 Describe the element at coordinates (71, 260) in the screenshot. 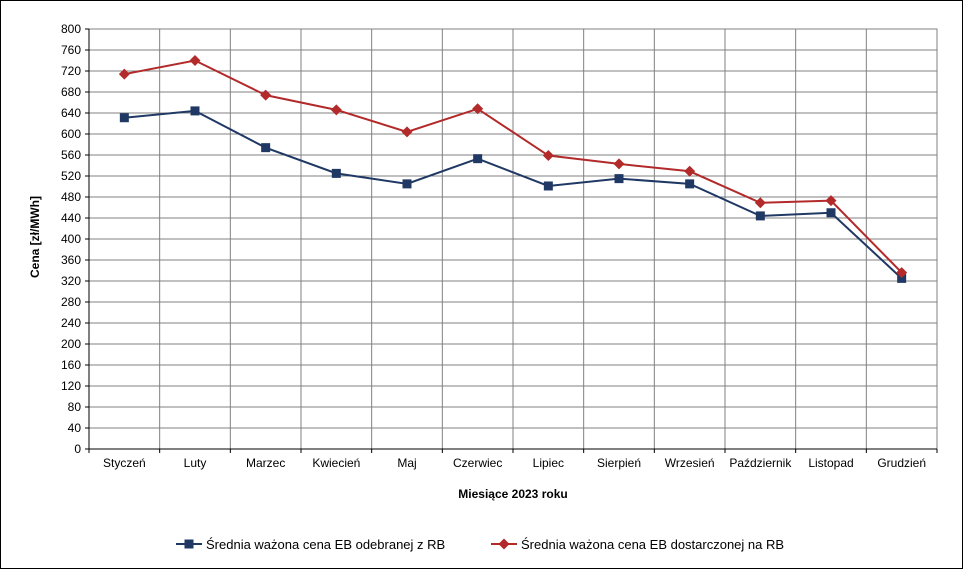

I see `y-tick-label: 360` at that location.